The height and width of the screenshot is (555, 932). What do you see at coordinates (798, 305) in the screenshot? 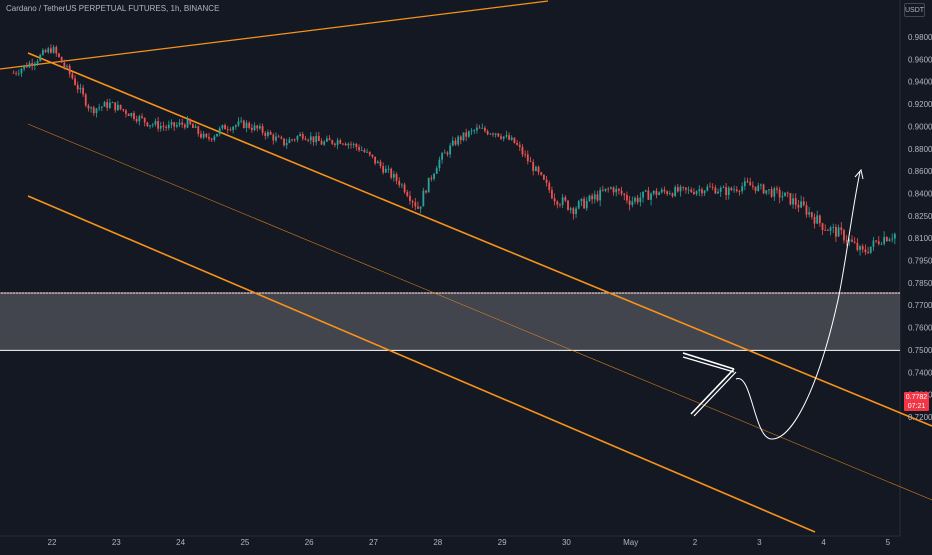
I see `projection-path` at bounding box center [798, 305].